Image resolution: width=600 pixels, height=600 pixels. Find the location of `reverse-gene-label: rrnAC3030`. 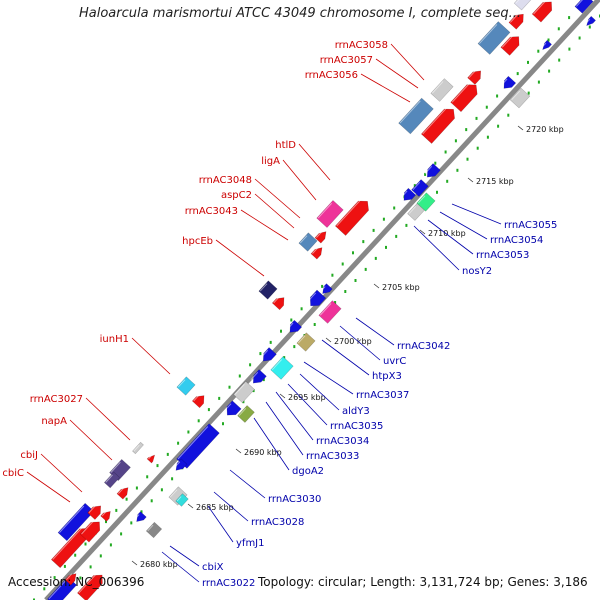

reverse-gene-label: rrnAC3030 is located at coordinates (294, 499).